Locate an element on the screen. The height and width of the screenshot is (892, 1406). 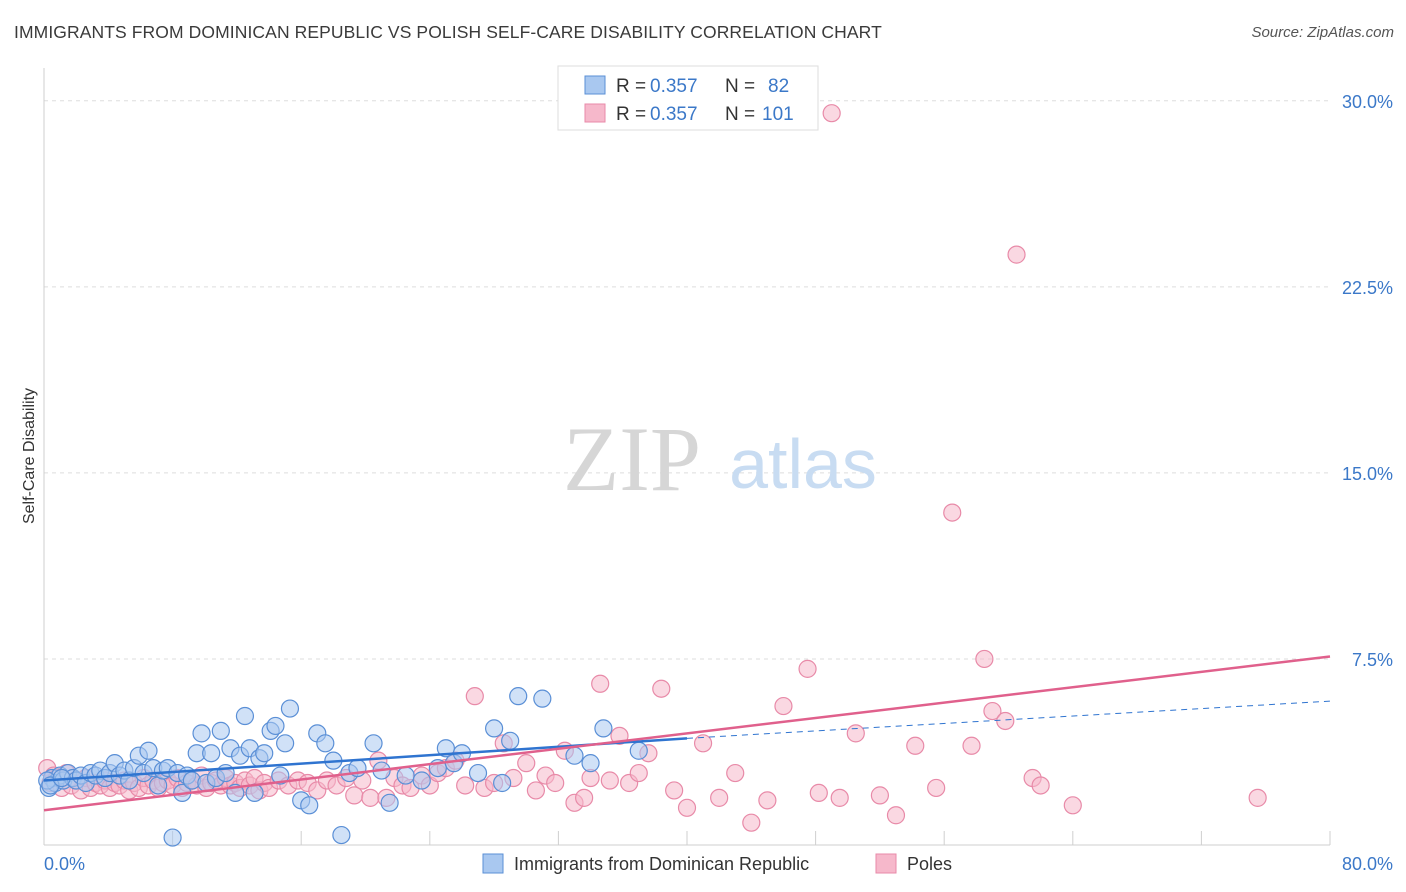
legend-n-value-blue: 82 is located at coordinates (778, 86).